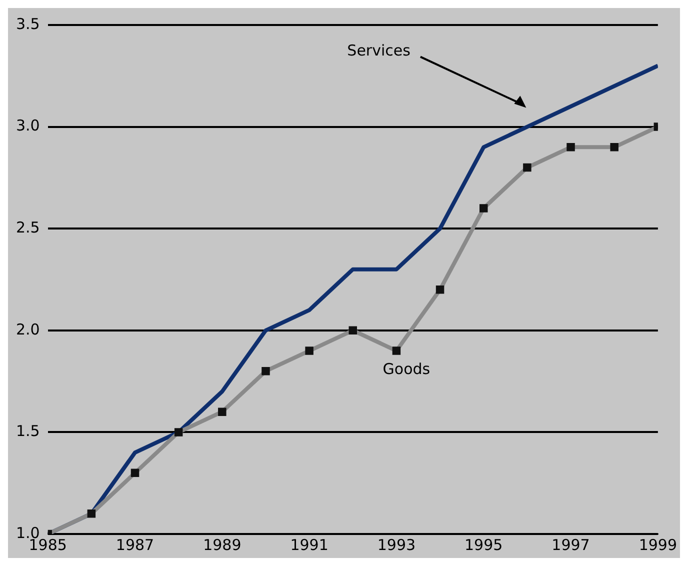 The image size is (688, 566). I want to click on y-tick-label: 3.0, so click(28, 125).